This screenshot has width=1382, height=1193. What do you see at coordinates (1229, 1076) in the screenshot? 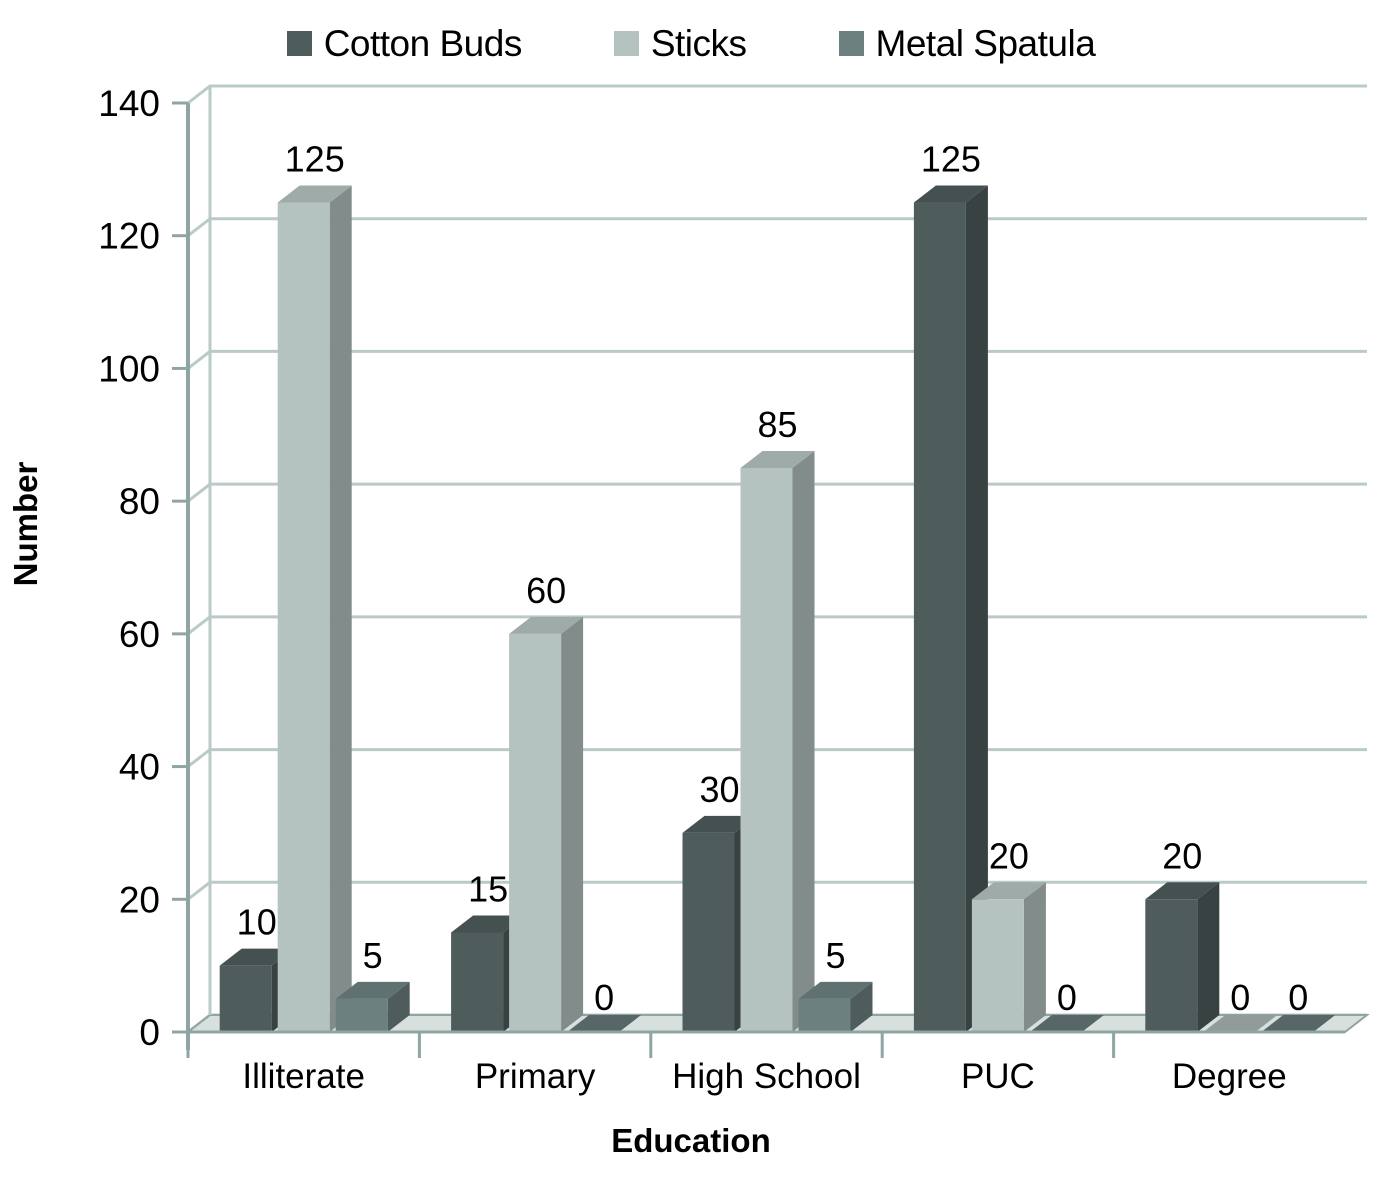
I see `x-category-label: Degree` at bounding box center [1229, 1076].